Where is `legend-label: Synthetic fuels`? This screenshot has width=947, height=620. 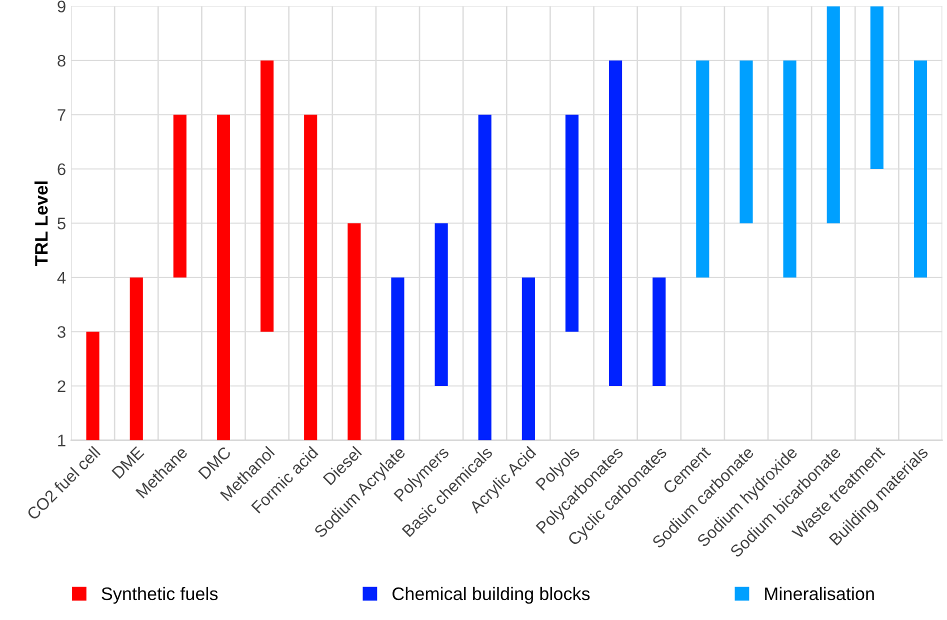
legend-label: Synthetic fuels is located at coordinates (160, 595).